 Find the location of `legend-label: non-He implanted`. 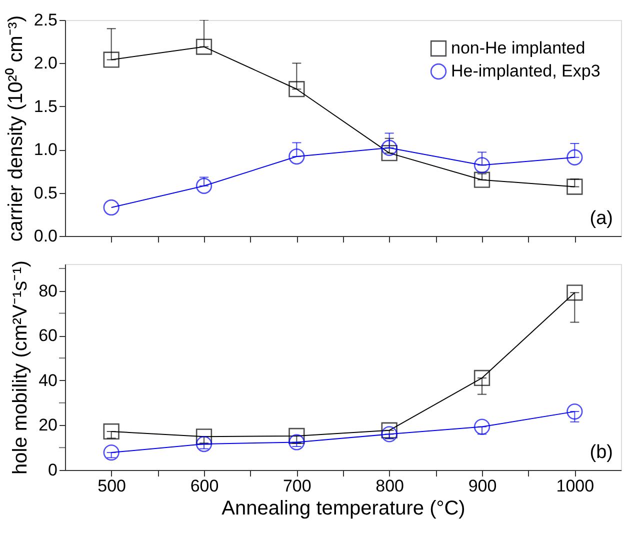

legend-label: non-He implanted is located at coordinates (518, 48).